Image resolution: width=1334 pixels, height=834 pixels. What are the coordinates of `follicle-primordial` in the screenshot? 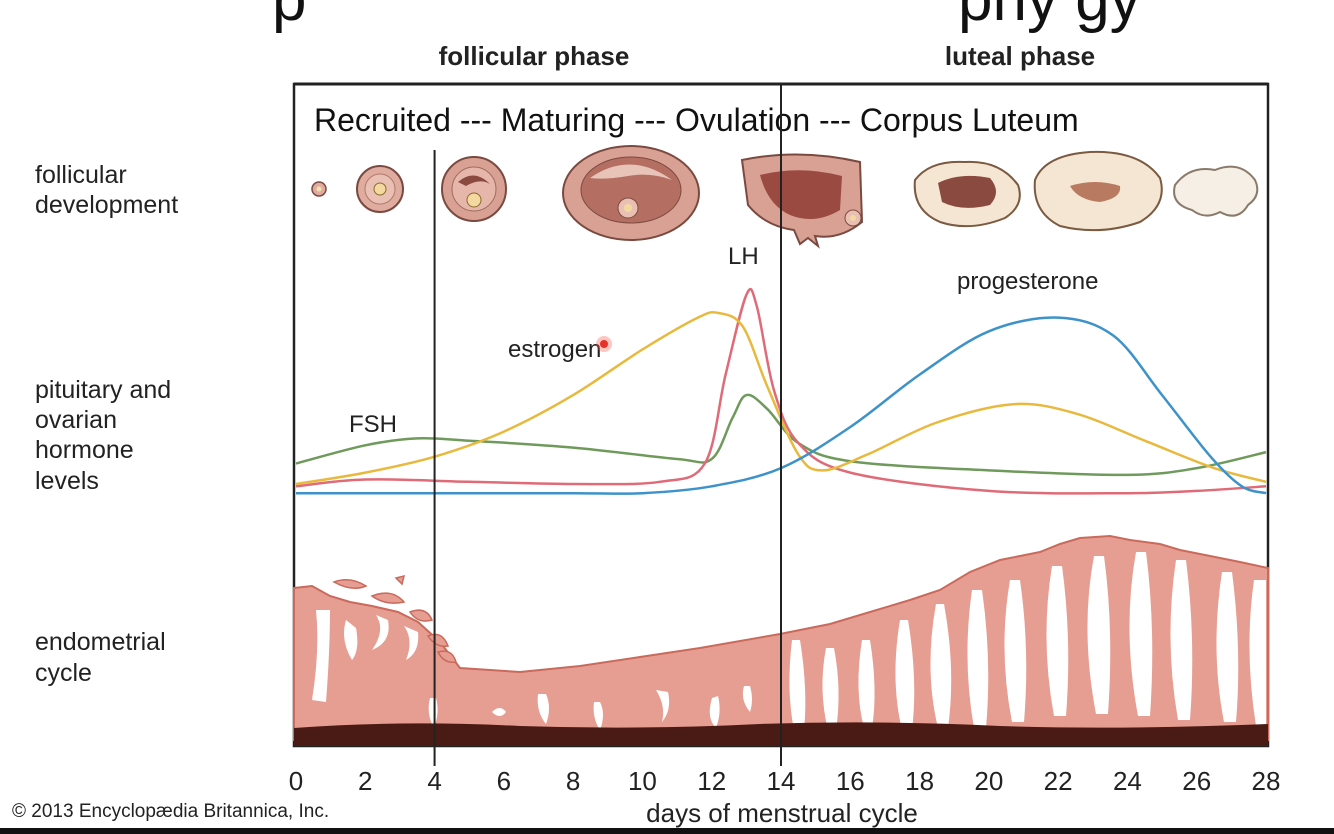 It's located at (319, 189).